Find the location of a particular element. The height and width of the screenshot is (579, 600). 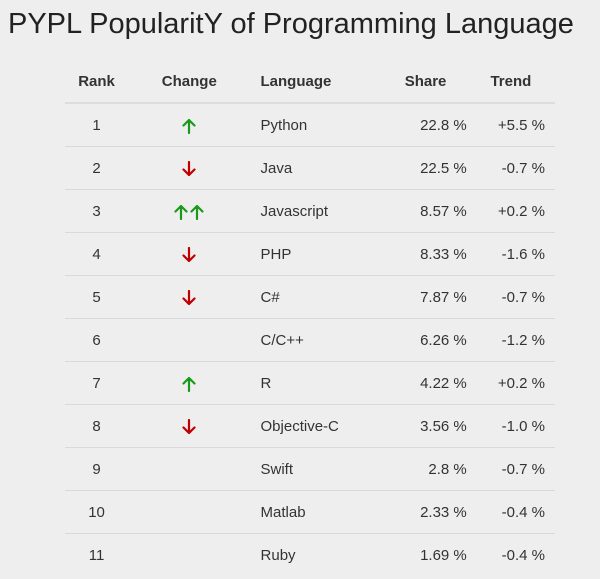

table-row: 10 Matlab 2.33 % -0.4 % is located at coordinates (310, 512).